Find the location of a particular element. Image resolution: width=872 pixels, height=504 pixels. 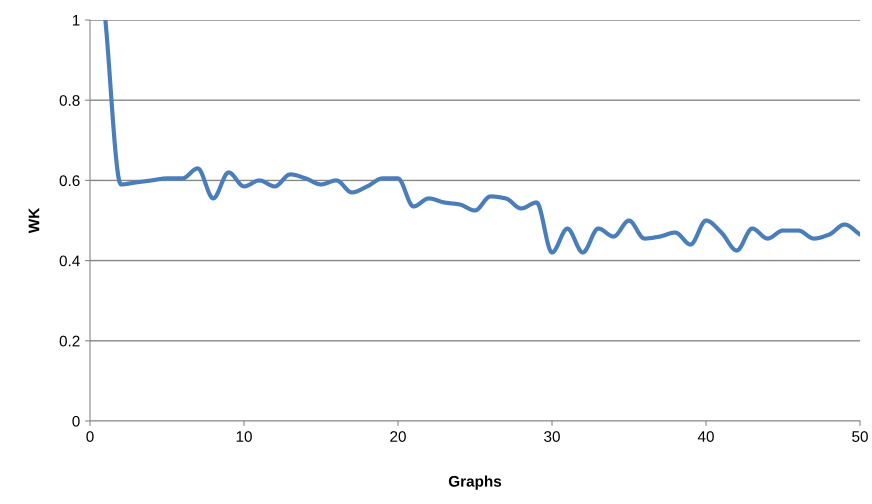

y-tick-label: 1 is located at coordinates (76, 20).